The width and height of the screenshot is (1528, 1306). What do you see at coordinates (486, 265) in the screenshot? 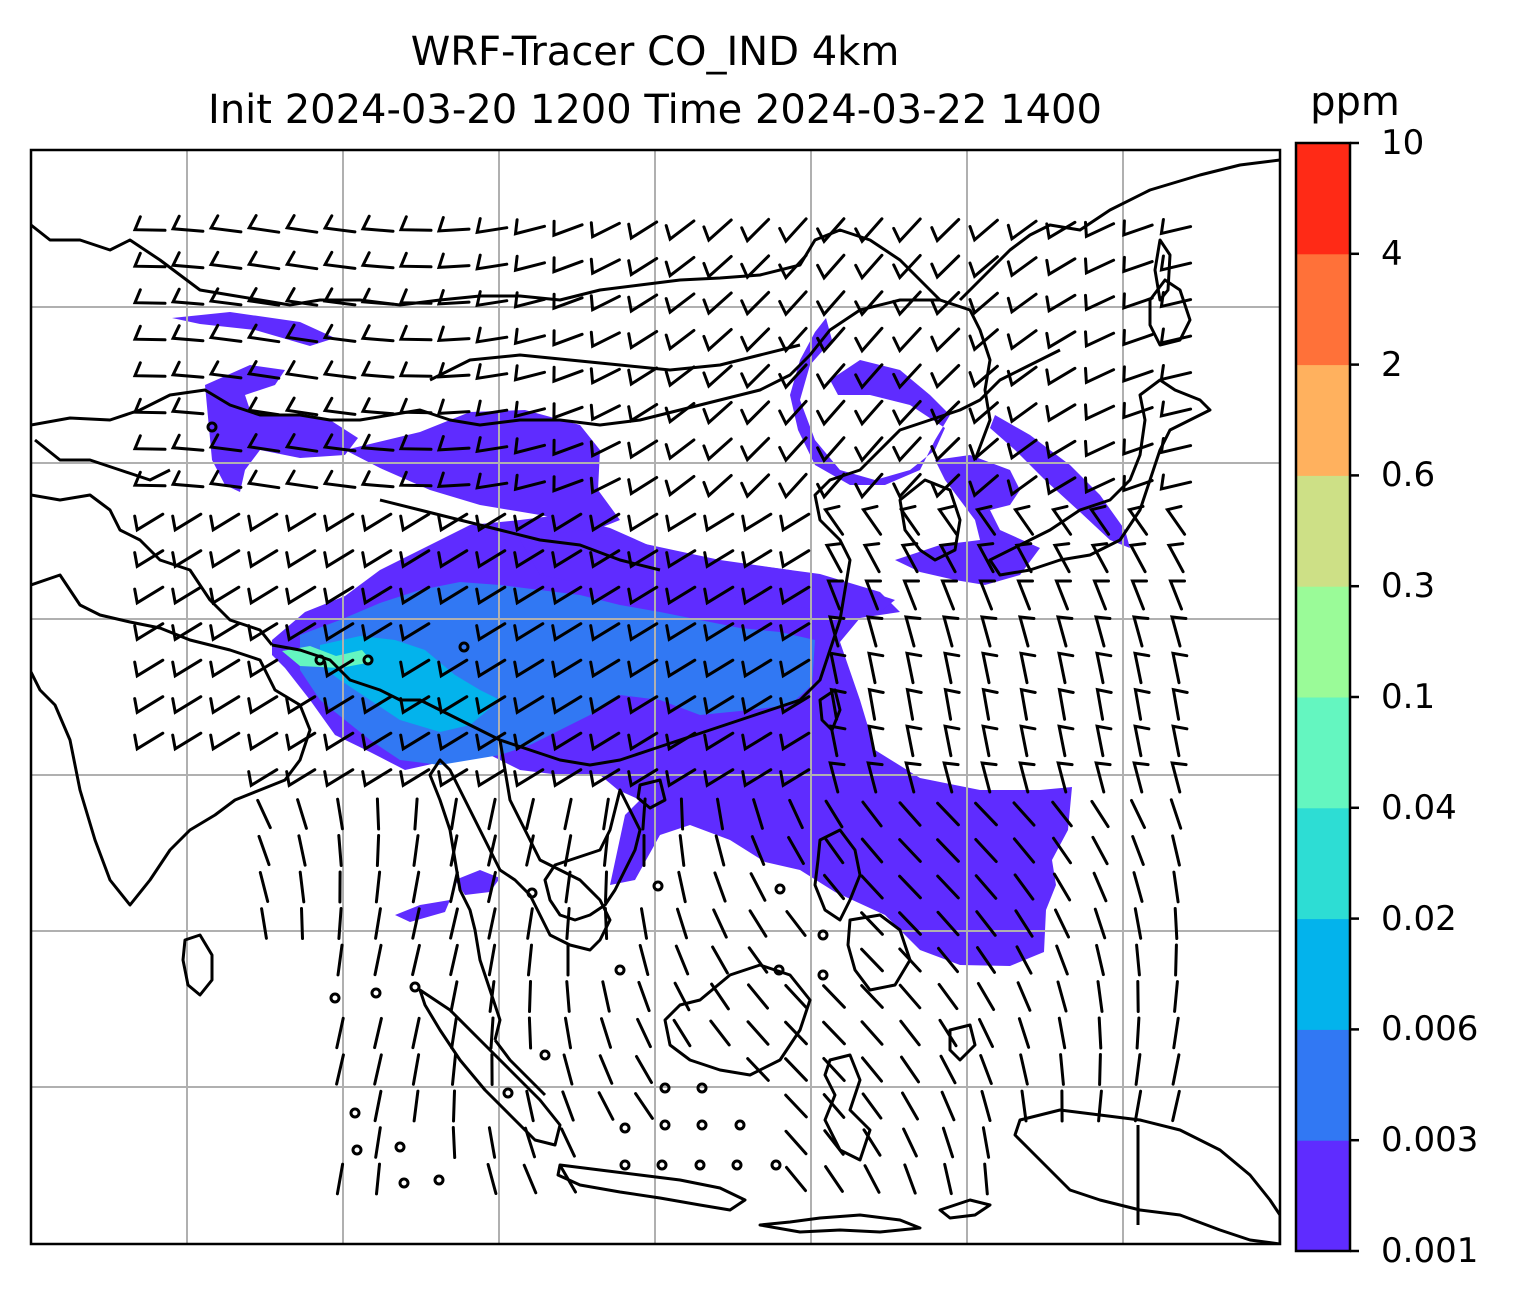
I see `borders-north` at bounding box center [486, 265].